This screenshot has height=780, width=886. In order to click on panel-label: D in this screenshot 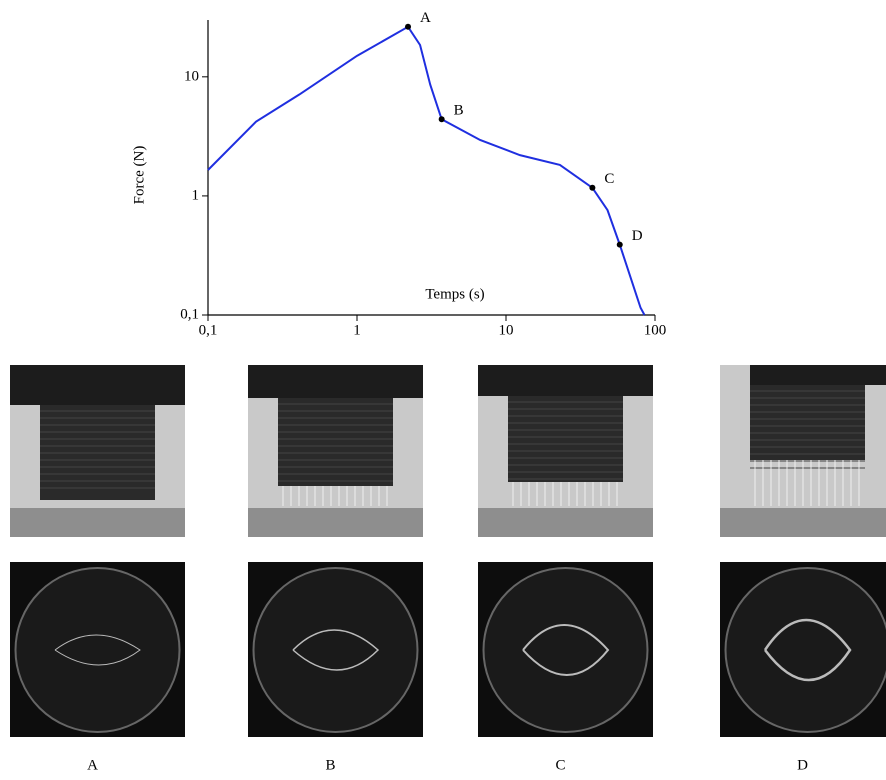, I will do `click(802, 765)`.